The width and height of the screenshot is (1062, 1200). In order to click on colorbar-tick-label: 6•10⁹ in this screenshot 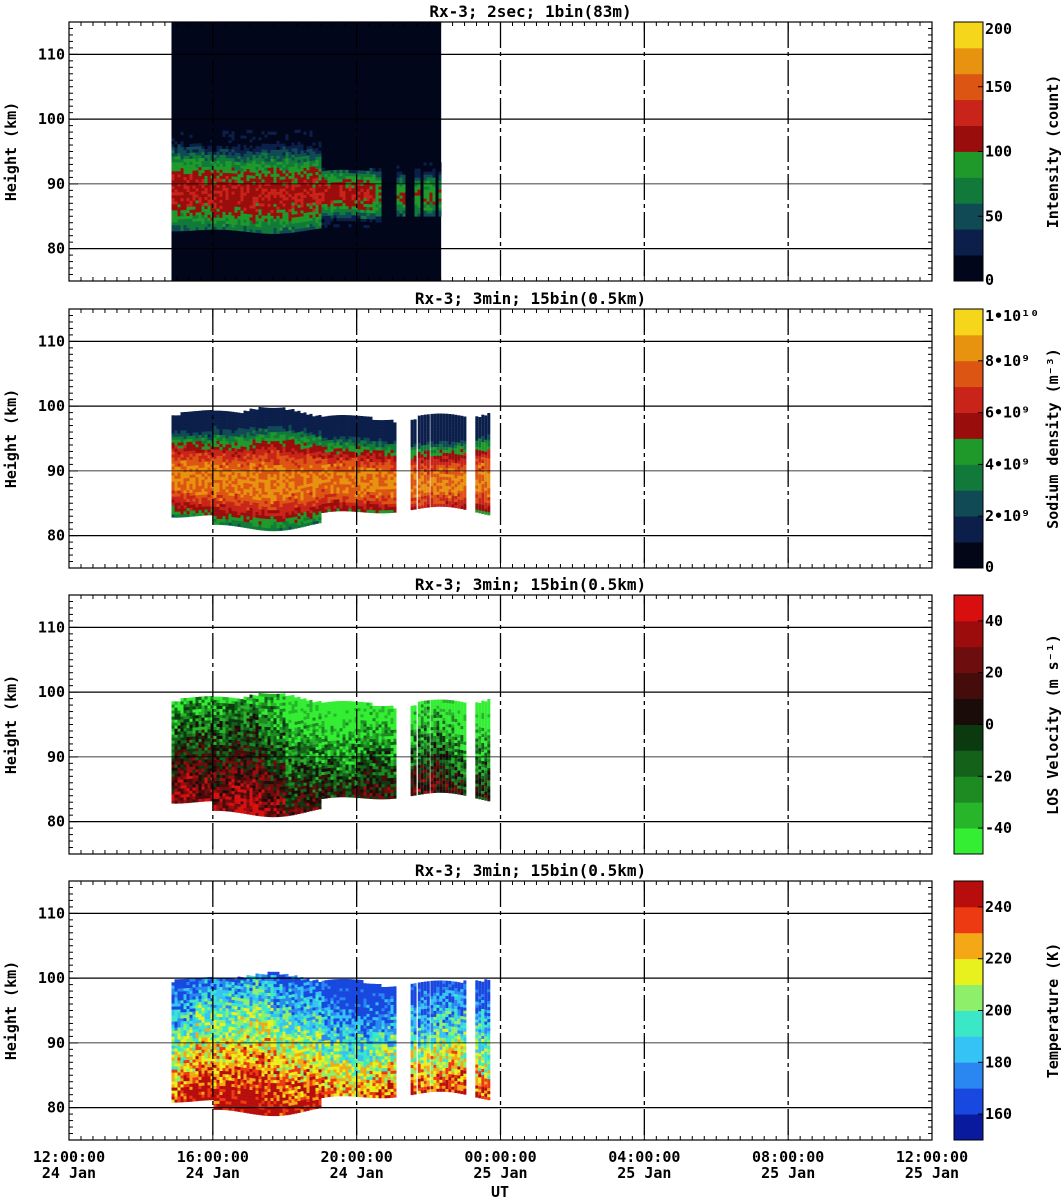, I will do `click(1007, 413)`.